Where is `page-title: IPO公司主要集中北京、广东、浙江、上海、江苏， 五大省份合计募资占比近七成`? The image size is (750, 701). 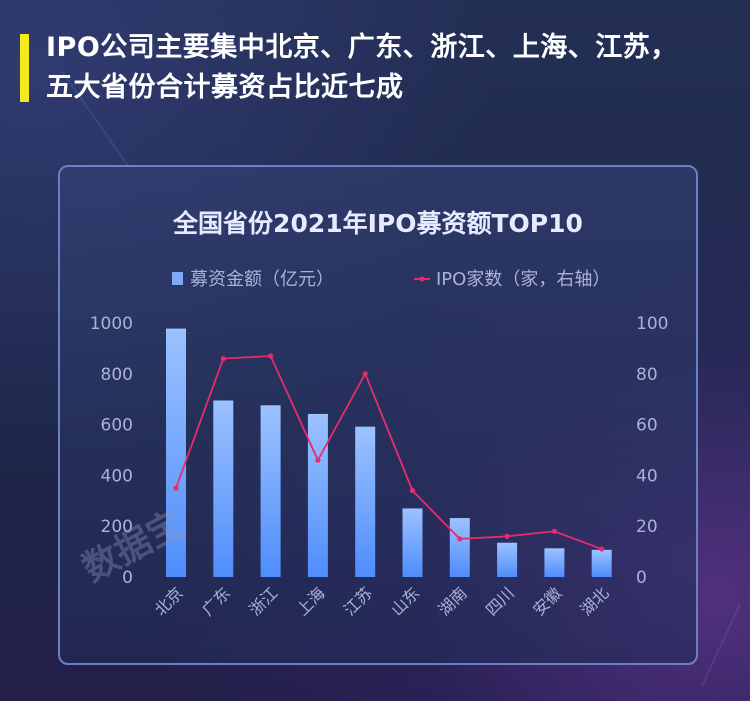 page-title: IPO公司主要集中北京、广东、浙江、上海、江苏， 五大省份合计募资占比近七成 is located at coordinates (396, 68).